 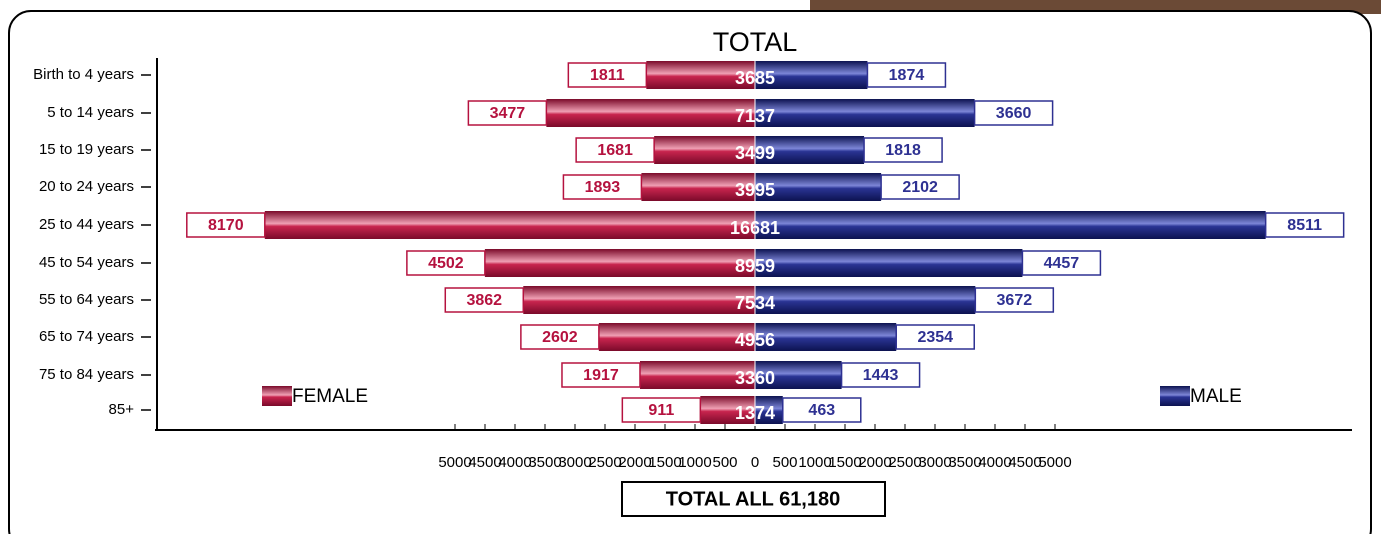 What do you see at coordinates (86, 149) in the screenshot?
I see `y-tick-label: 15 to 19 years` at bounding box center [86, 149].